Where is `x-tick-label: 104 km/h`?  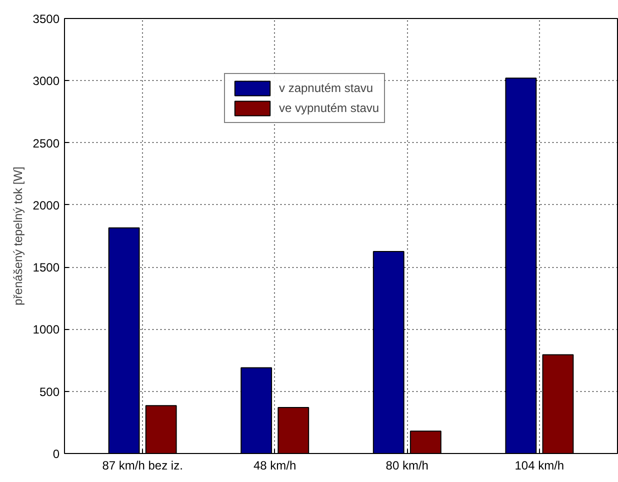 x-tick-label: 104 km/h is located at coordinates (539, 465).